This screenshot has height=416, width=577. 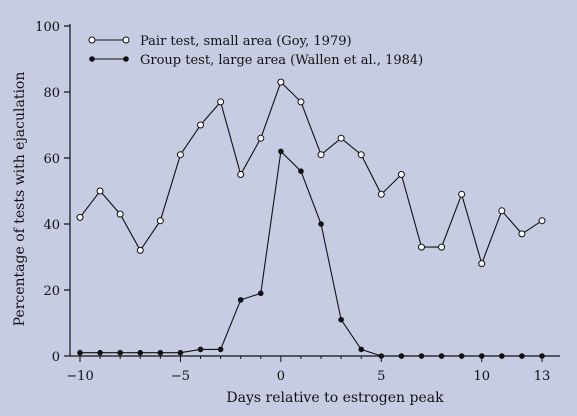 I want to click on x-tick-label: −5, so click(x=180, y=376).